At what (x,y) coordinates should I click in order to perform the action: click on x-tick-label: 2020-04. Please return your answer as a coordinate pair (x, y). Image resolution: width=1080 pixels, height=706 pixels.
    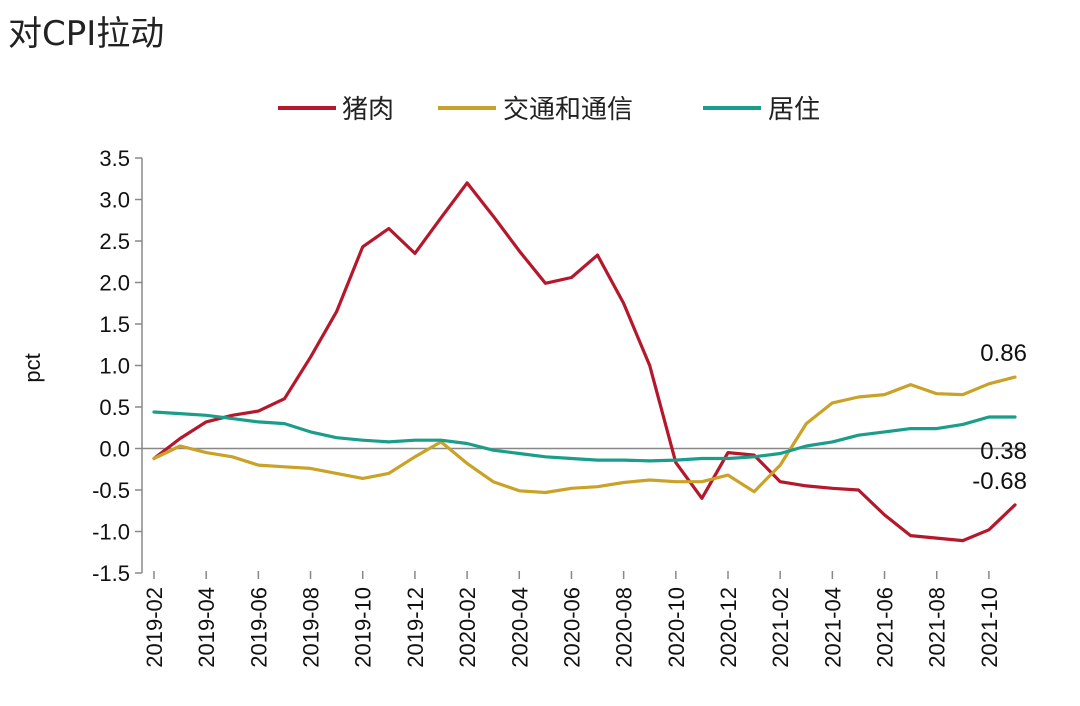
    Looking at the image, I should click on (519, 627).